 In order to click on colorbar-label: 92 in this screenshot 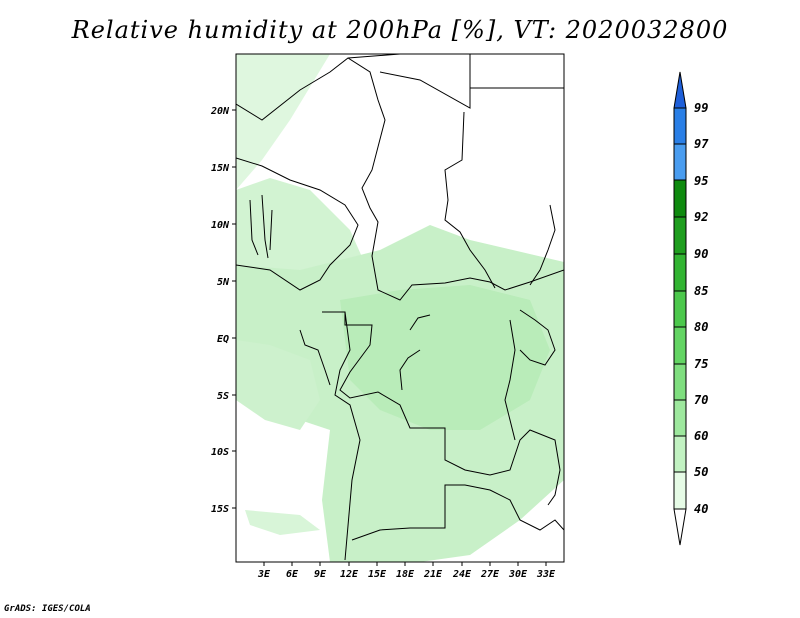, I will do `click(701, 217)`.